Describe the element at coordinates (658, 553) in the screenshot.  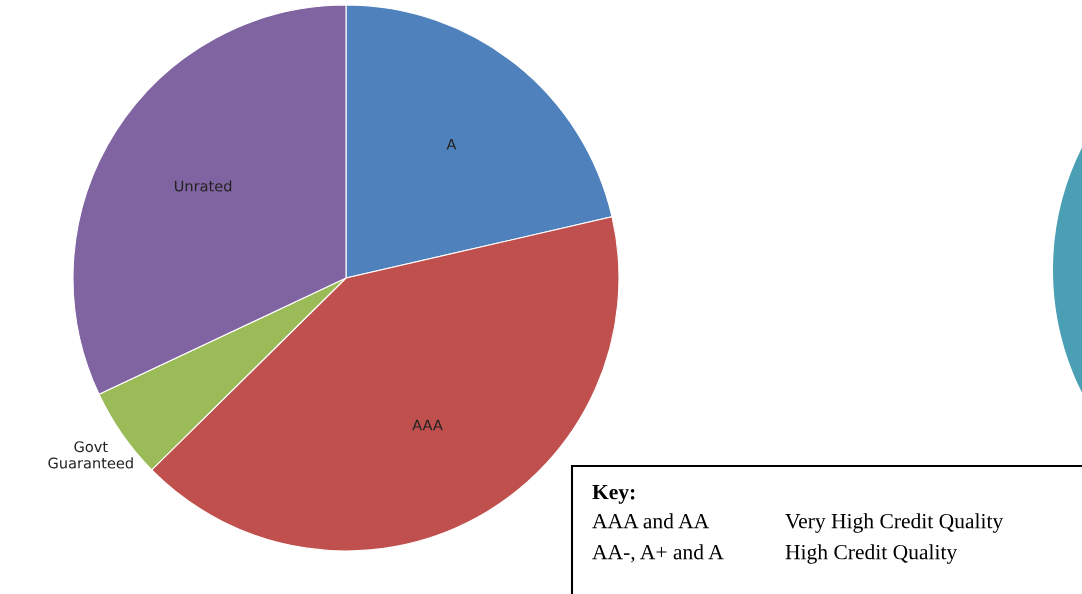
I see `text: AA-, A+ and A` at that location.